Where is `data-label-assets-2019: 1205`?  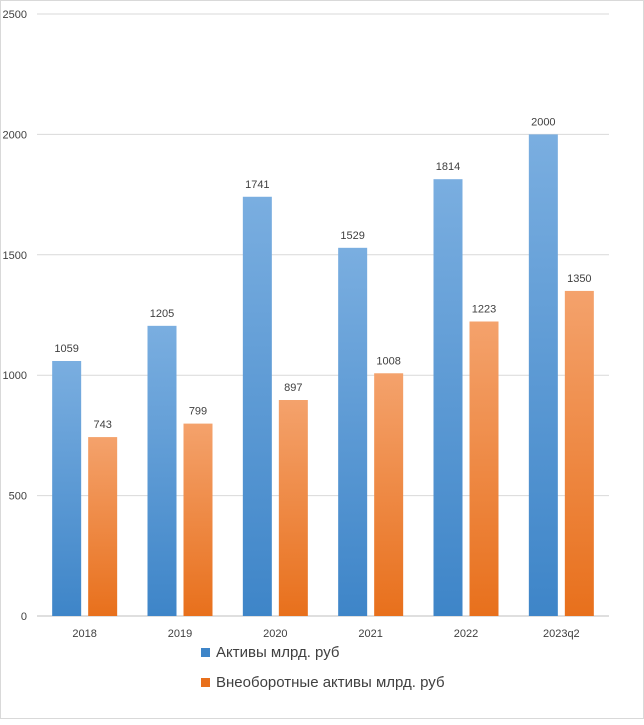
data-label-assets-2019: 1205 is located at coordinates (162, 314).